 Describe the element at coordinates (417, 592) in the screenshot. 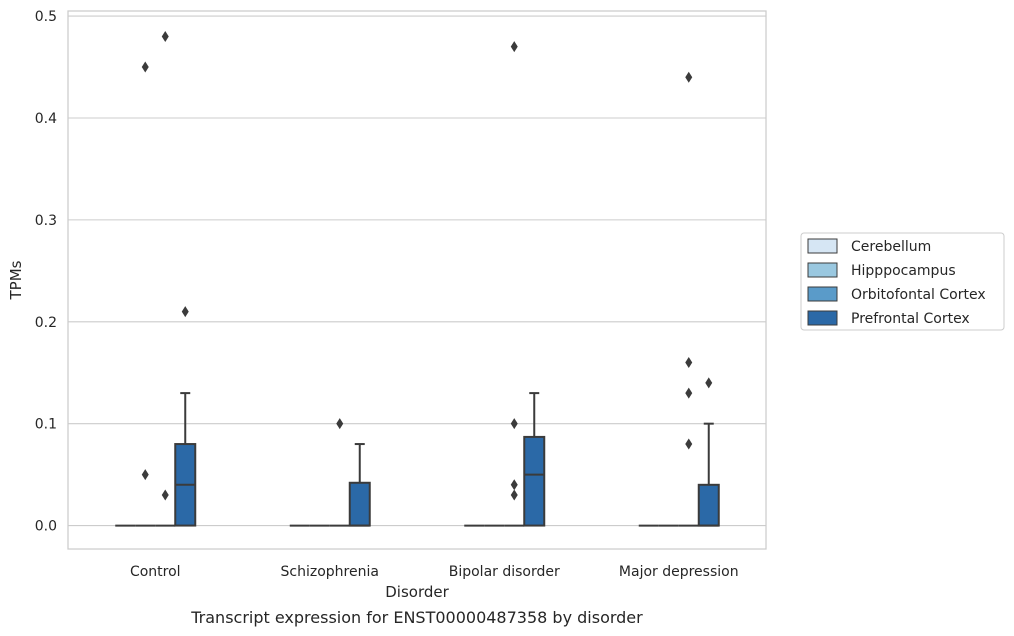

I see `x-axis-label: Disorder` at that location.